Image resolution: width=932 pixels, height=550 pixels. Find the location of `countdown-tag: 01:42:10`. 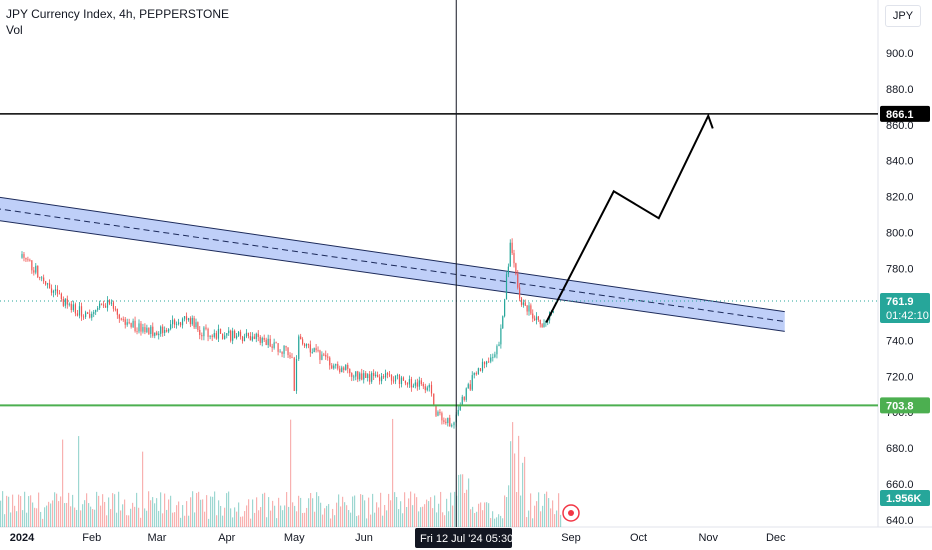

countdown-tag: 01:42:10 is located at coordinates (907, 316).